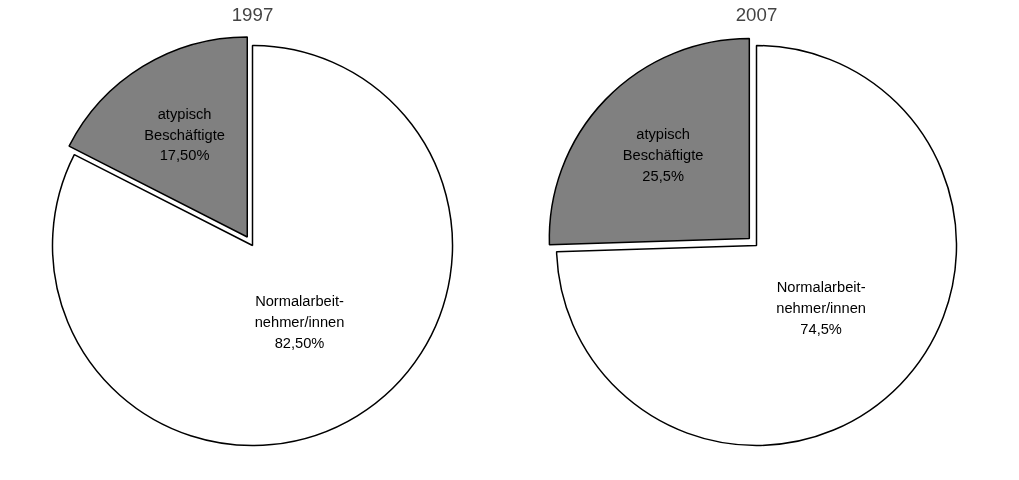  I want to click on data-label: 25,5%, so click(663, 175).